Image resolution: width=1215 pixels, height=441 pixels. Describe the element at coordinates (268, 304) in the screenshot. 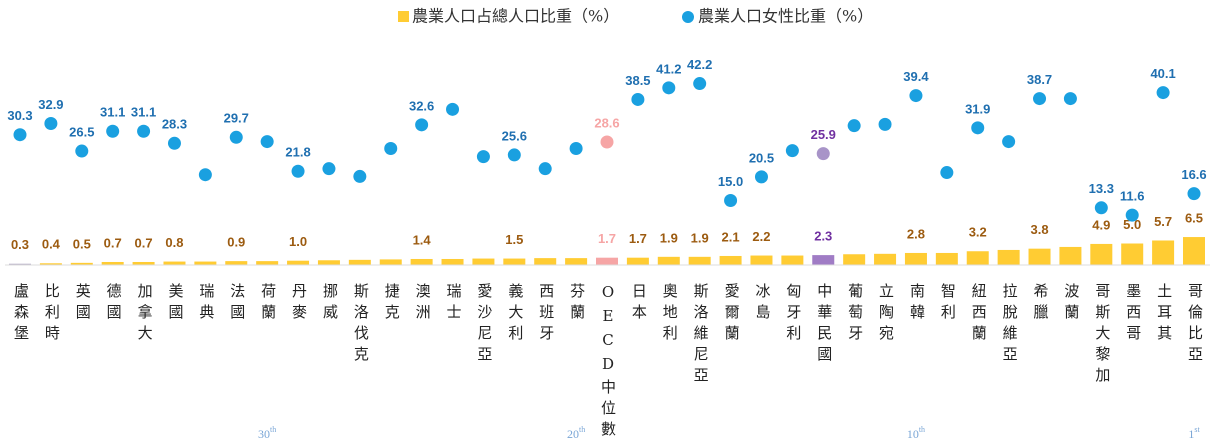

I see `x-tick-label: 荷蘭` at that location.